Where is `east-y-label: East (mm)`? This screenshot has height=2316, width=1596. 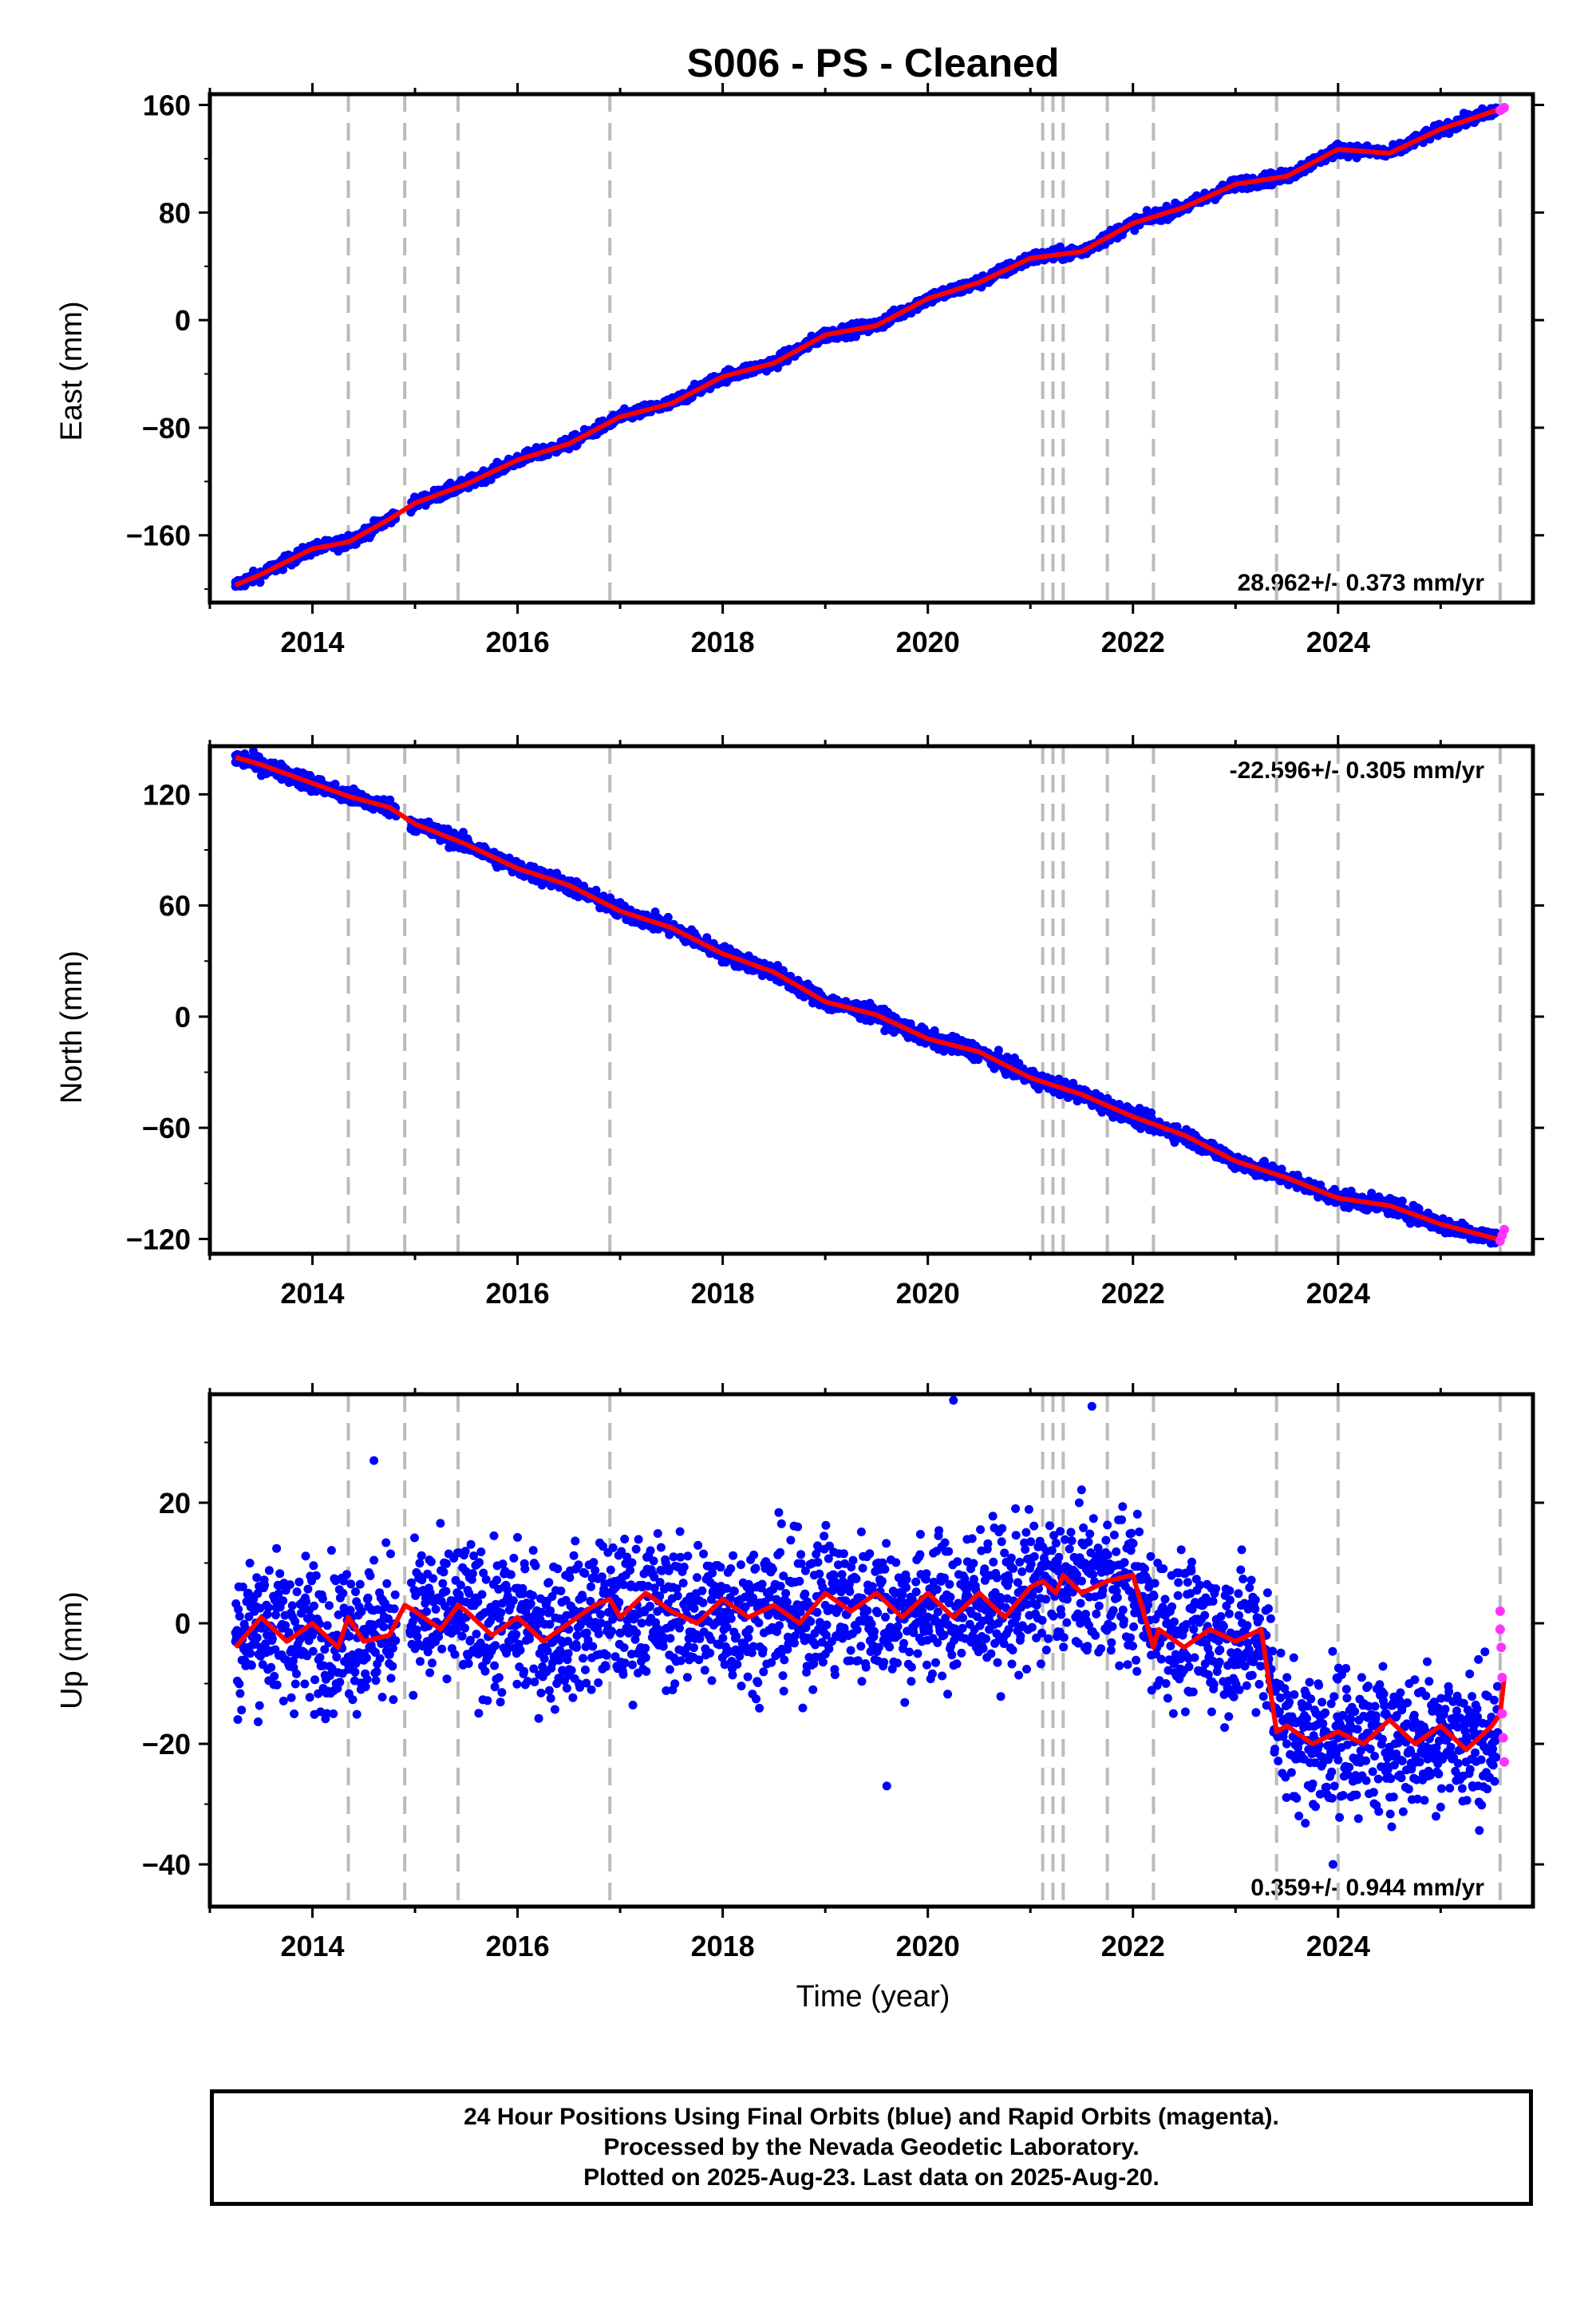 east-y-label: East (mm) is located at coordinates (72, 371).